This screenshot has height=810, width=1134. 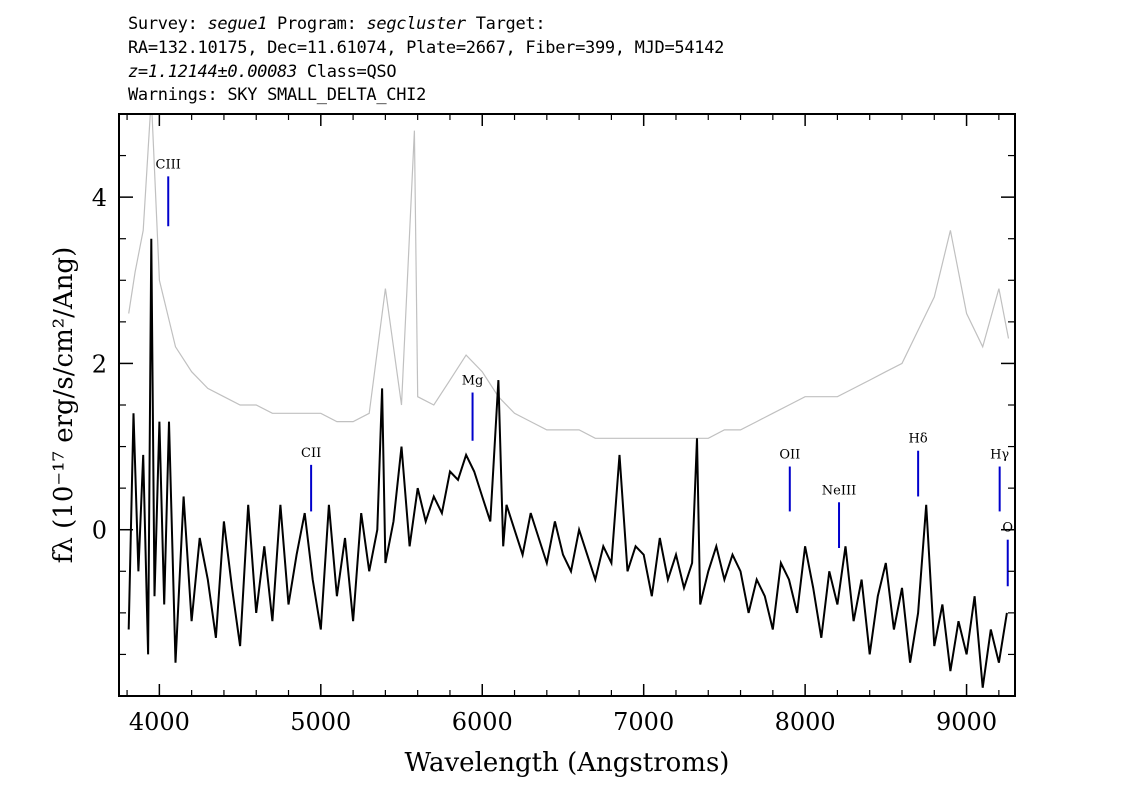 What do you see at coordinates (99, 364) in the screenshot?
I see `y-tick-label: 2` at bounding box center [99, 364].